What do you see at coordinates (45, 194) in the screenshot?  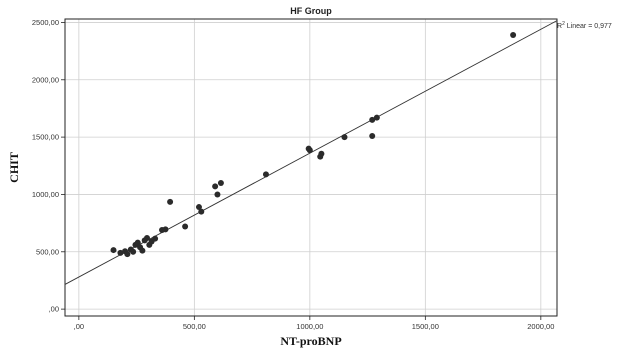 I see `y-tick-label: 1000,00` at bounding box center [45, 194].